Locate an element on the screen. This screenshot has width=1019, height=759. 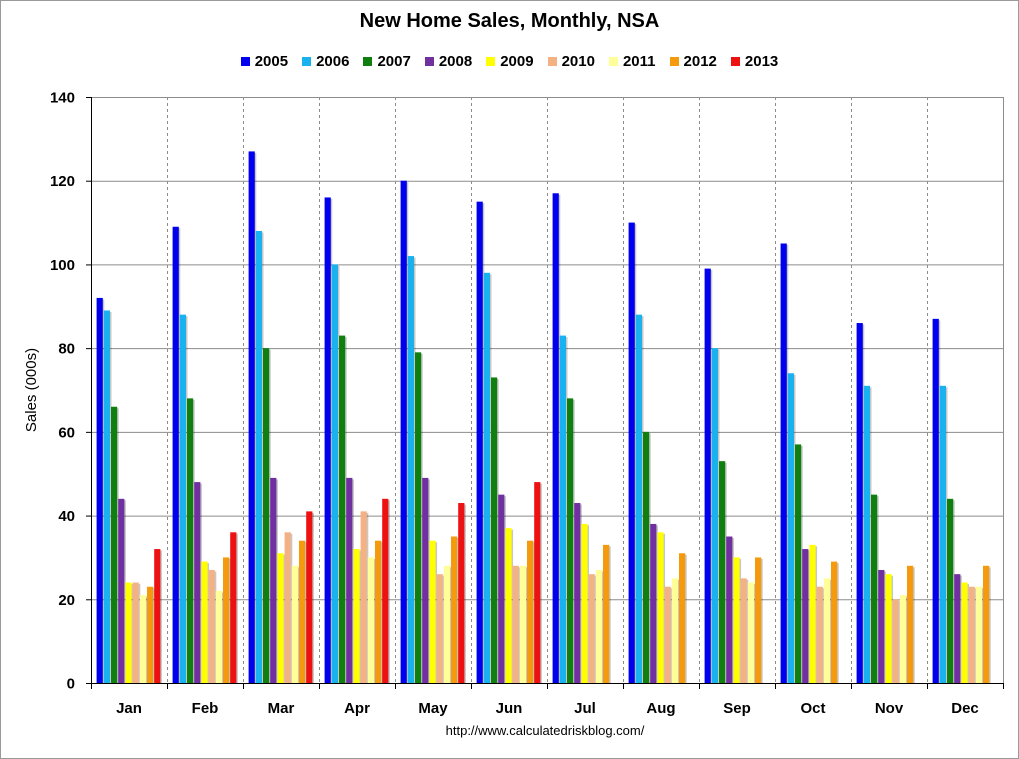
bar-2007-Mar is located at coordinates (266, 515).